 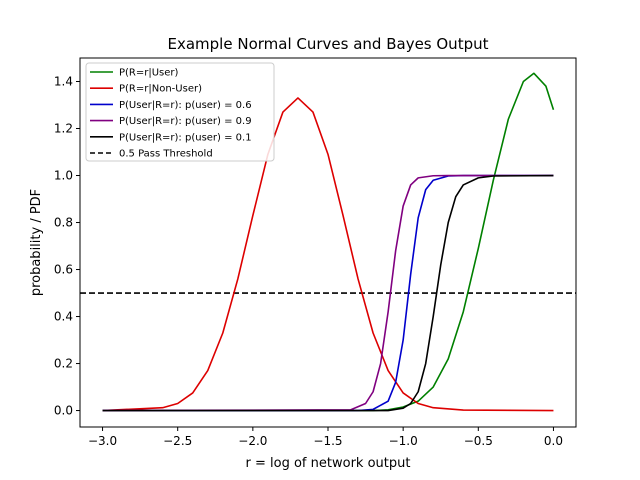 I want to click on x-tick-label: −3.0, so click(x=102, y=441).